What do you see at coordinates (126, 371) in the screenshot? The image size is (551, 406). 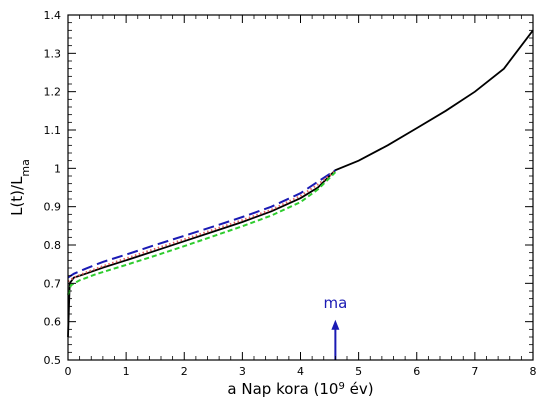 I see `x-tick-label: 1` at bounding box center [126, 371].